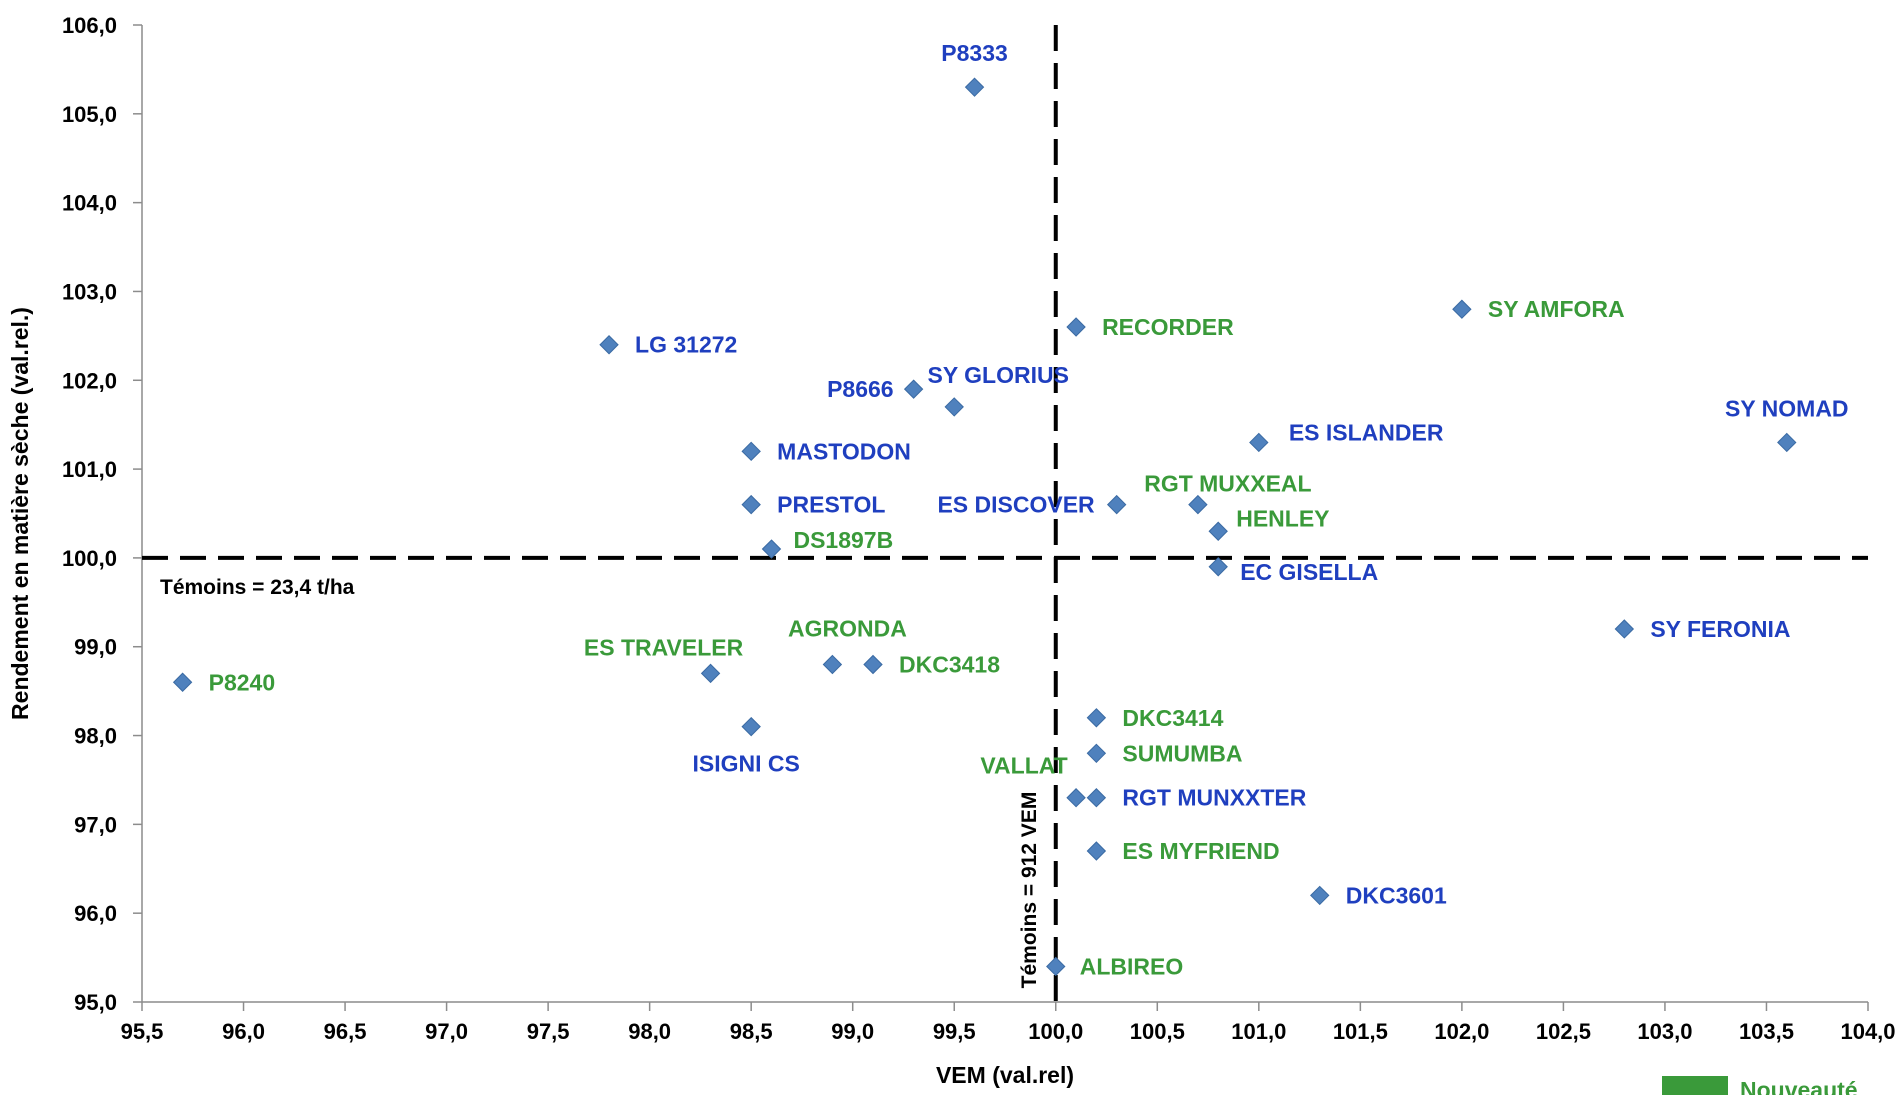  Describe the element at coordinates (1172, 718) in the screenshot. I see `point-label: DKC3414` at that location.